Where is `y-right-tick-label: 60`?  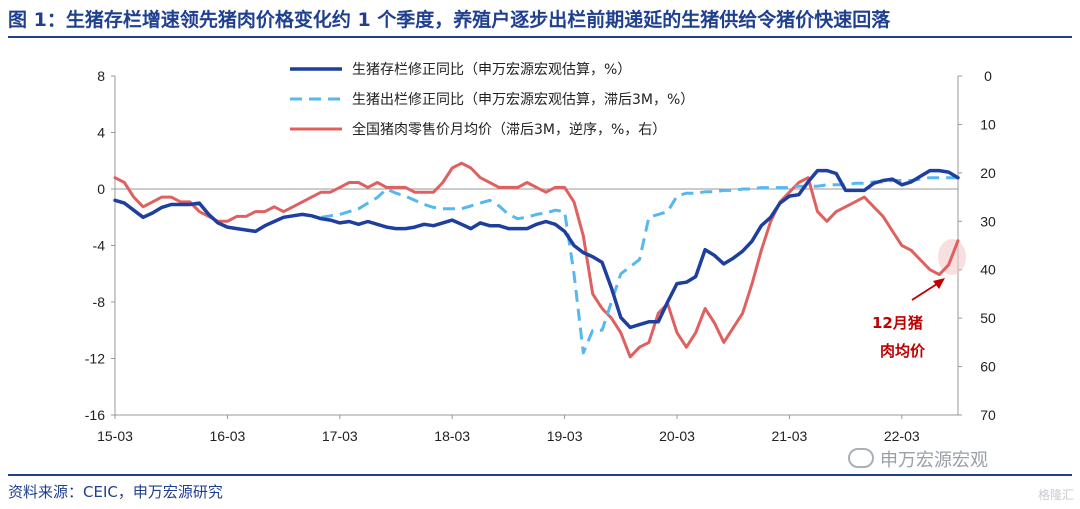
y-right-tick-label: 60 is located at coordinates (988, 367).